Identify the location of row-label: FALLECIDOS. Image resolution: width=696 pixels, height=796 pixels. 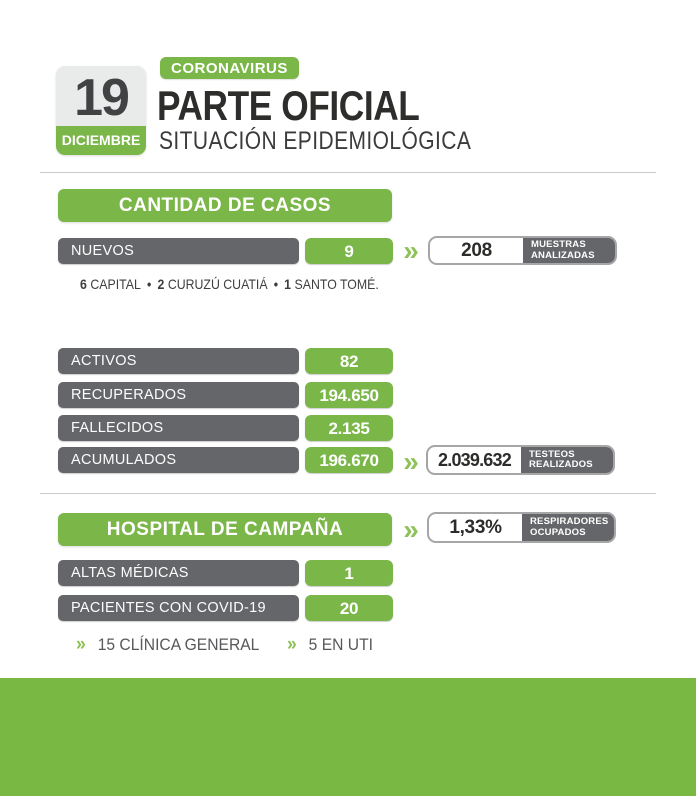
(178, 428).